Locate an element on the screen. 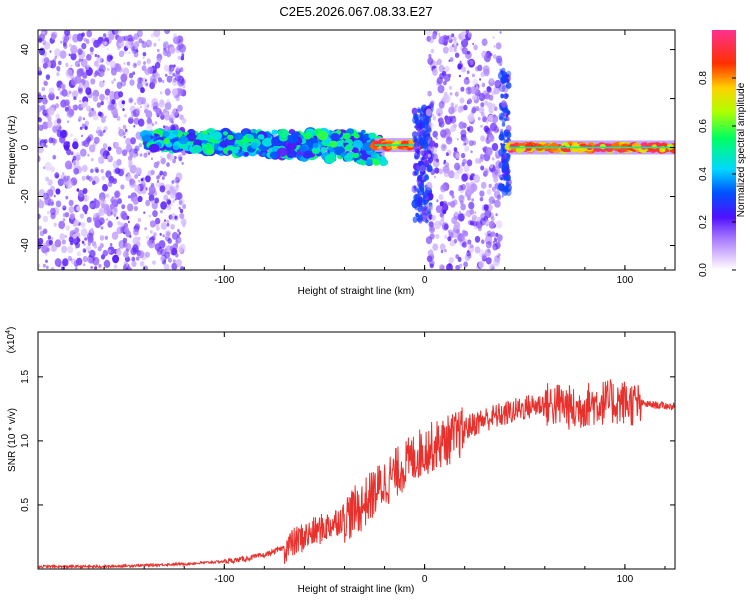 The image size is (750, 600). snr-ytick-label: 1.5 is located at coordinates (25, 376).